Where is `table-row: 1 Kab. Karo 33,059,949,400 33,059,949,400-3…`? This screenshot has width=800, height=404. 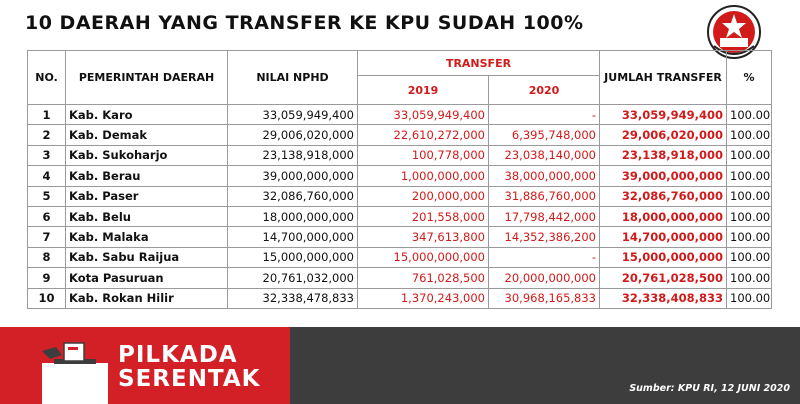
table-row: 1 Kab. Karo 33,059,949,400 33,059,949,400-3… is located at coordinates (399, 114).